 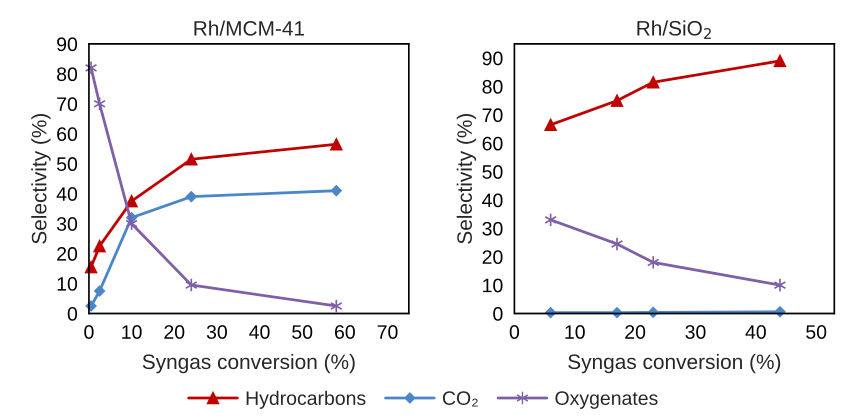 What do you see at coordinates (345, 332) in the screenshot?
I see `x-tick-label: 60` at bounding box center [345, 332].